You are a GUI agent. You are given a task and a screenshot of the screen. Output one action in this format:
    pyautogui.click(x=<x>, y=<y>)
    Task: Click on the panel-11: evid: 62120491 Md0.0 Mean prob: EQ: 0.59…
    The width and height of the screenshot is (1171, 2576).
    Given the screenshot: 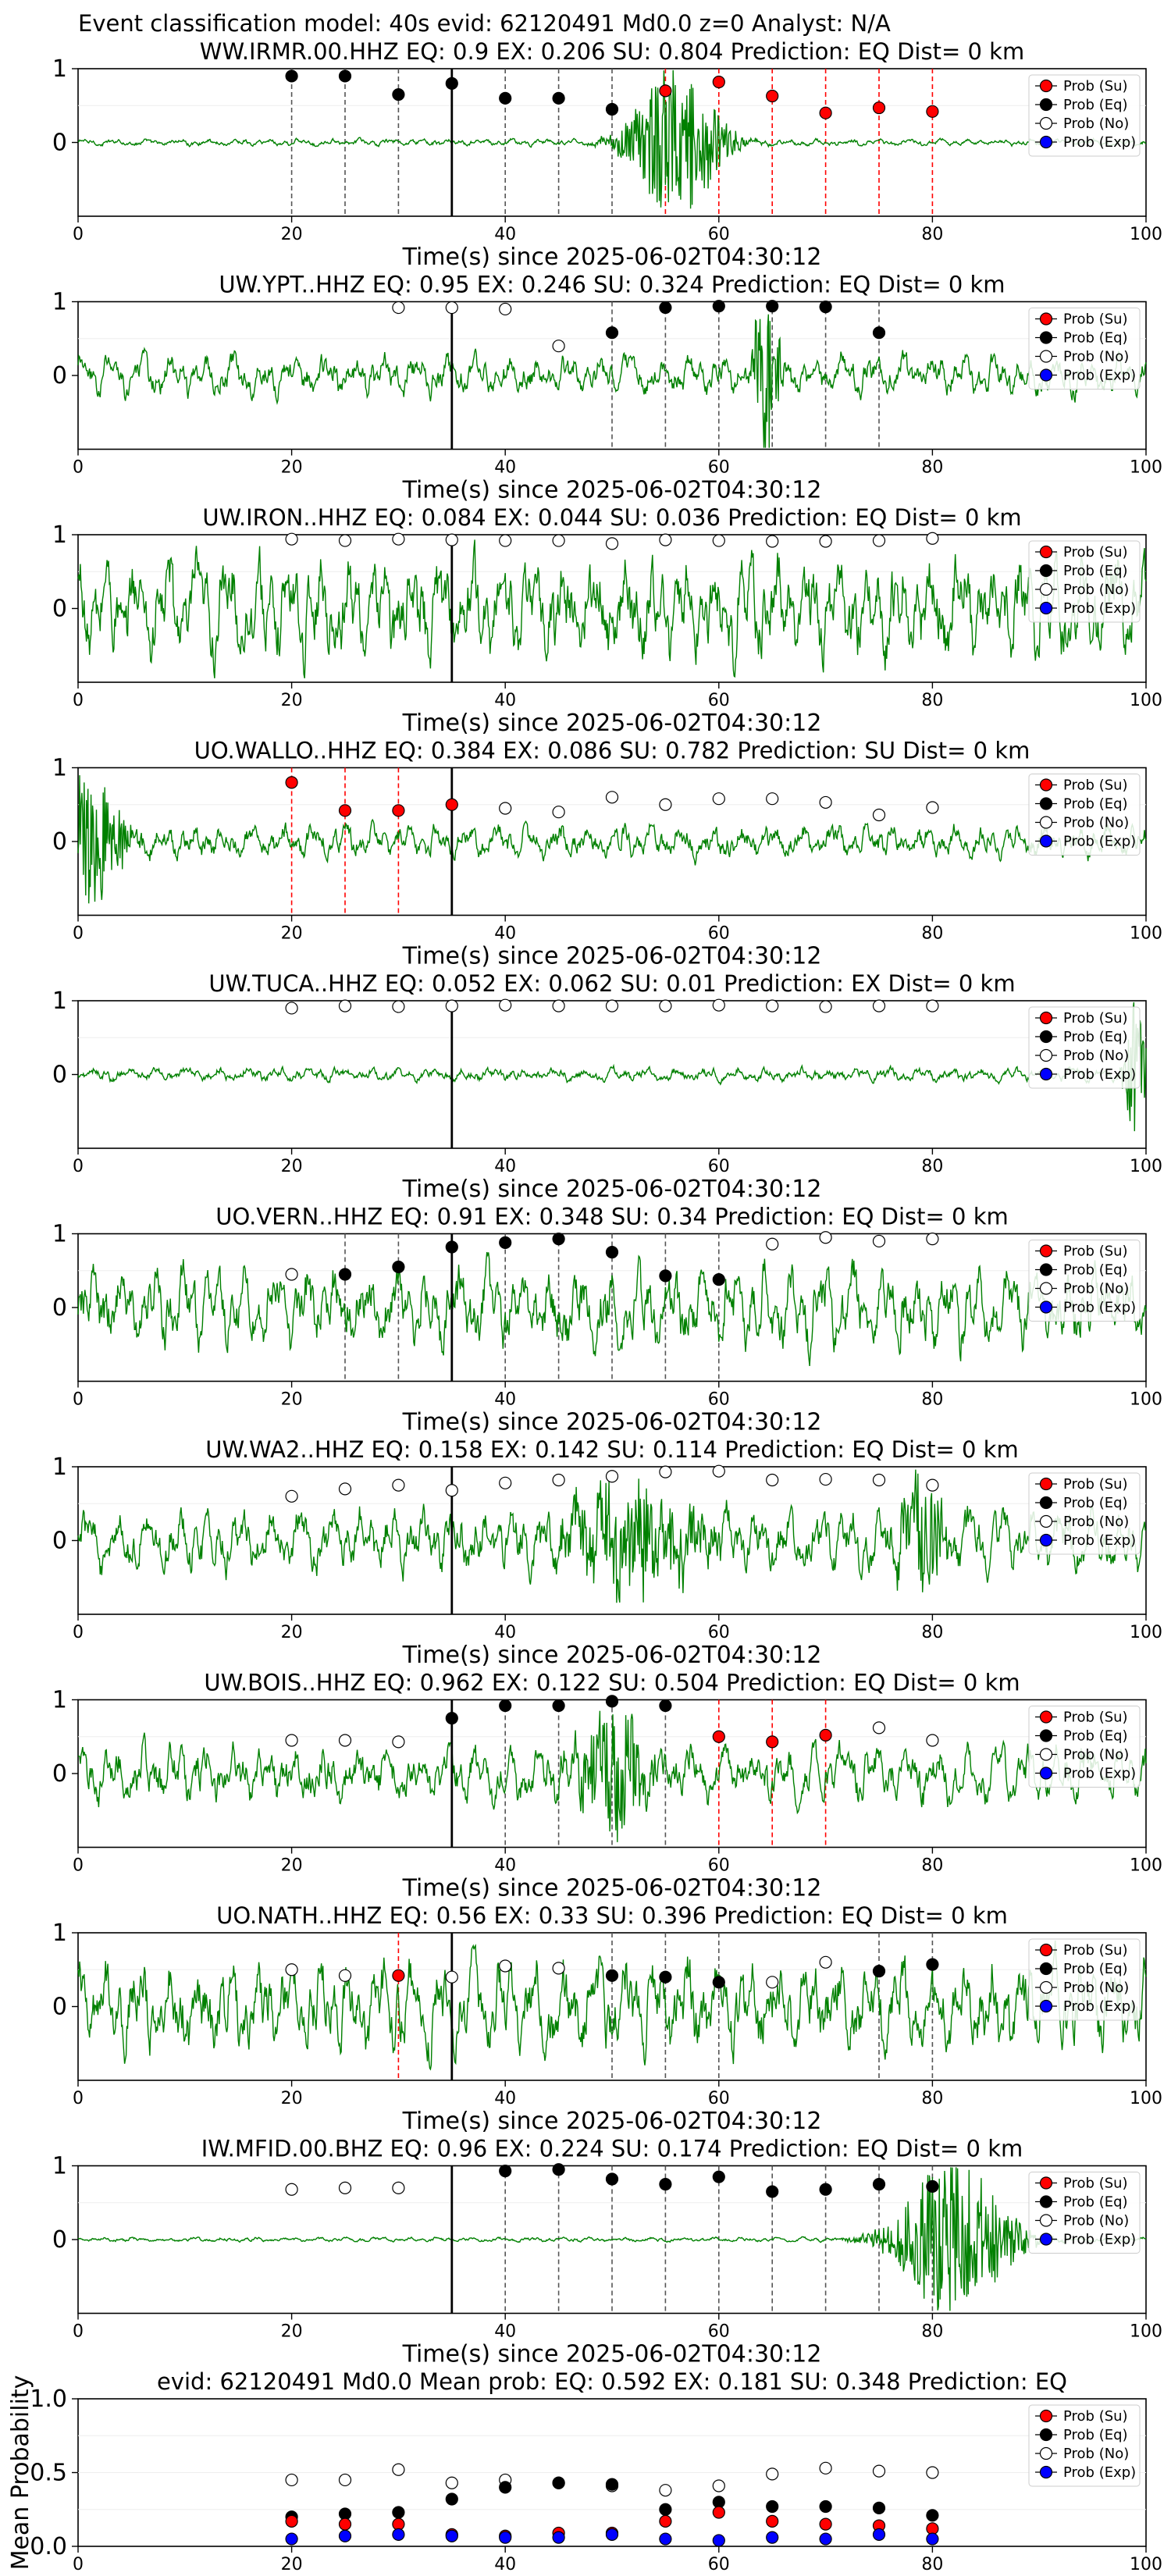 What is the action you would take?
    pyautogui.click(x=584, y=2471)
    